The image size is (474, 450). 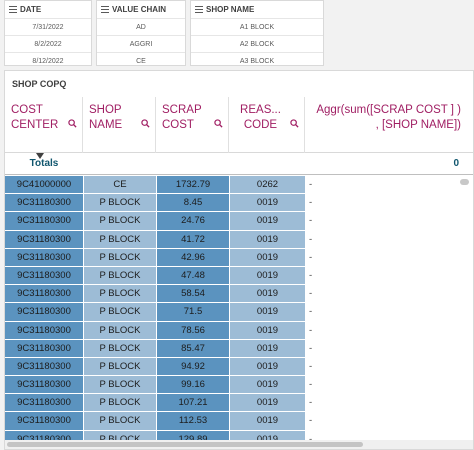 What do you see at coordinates (192, 385) in the screenshot?
I see `cell-scrap-cost: 99.16` at bounding box center [192, 385].